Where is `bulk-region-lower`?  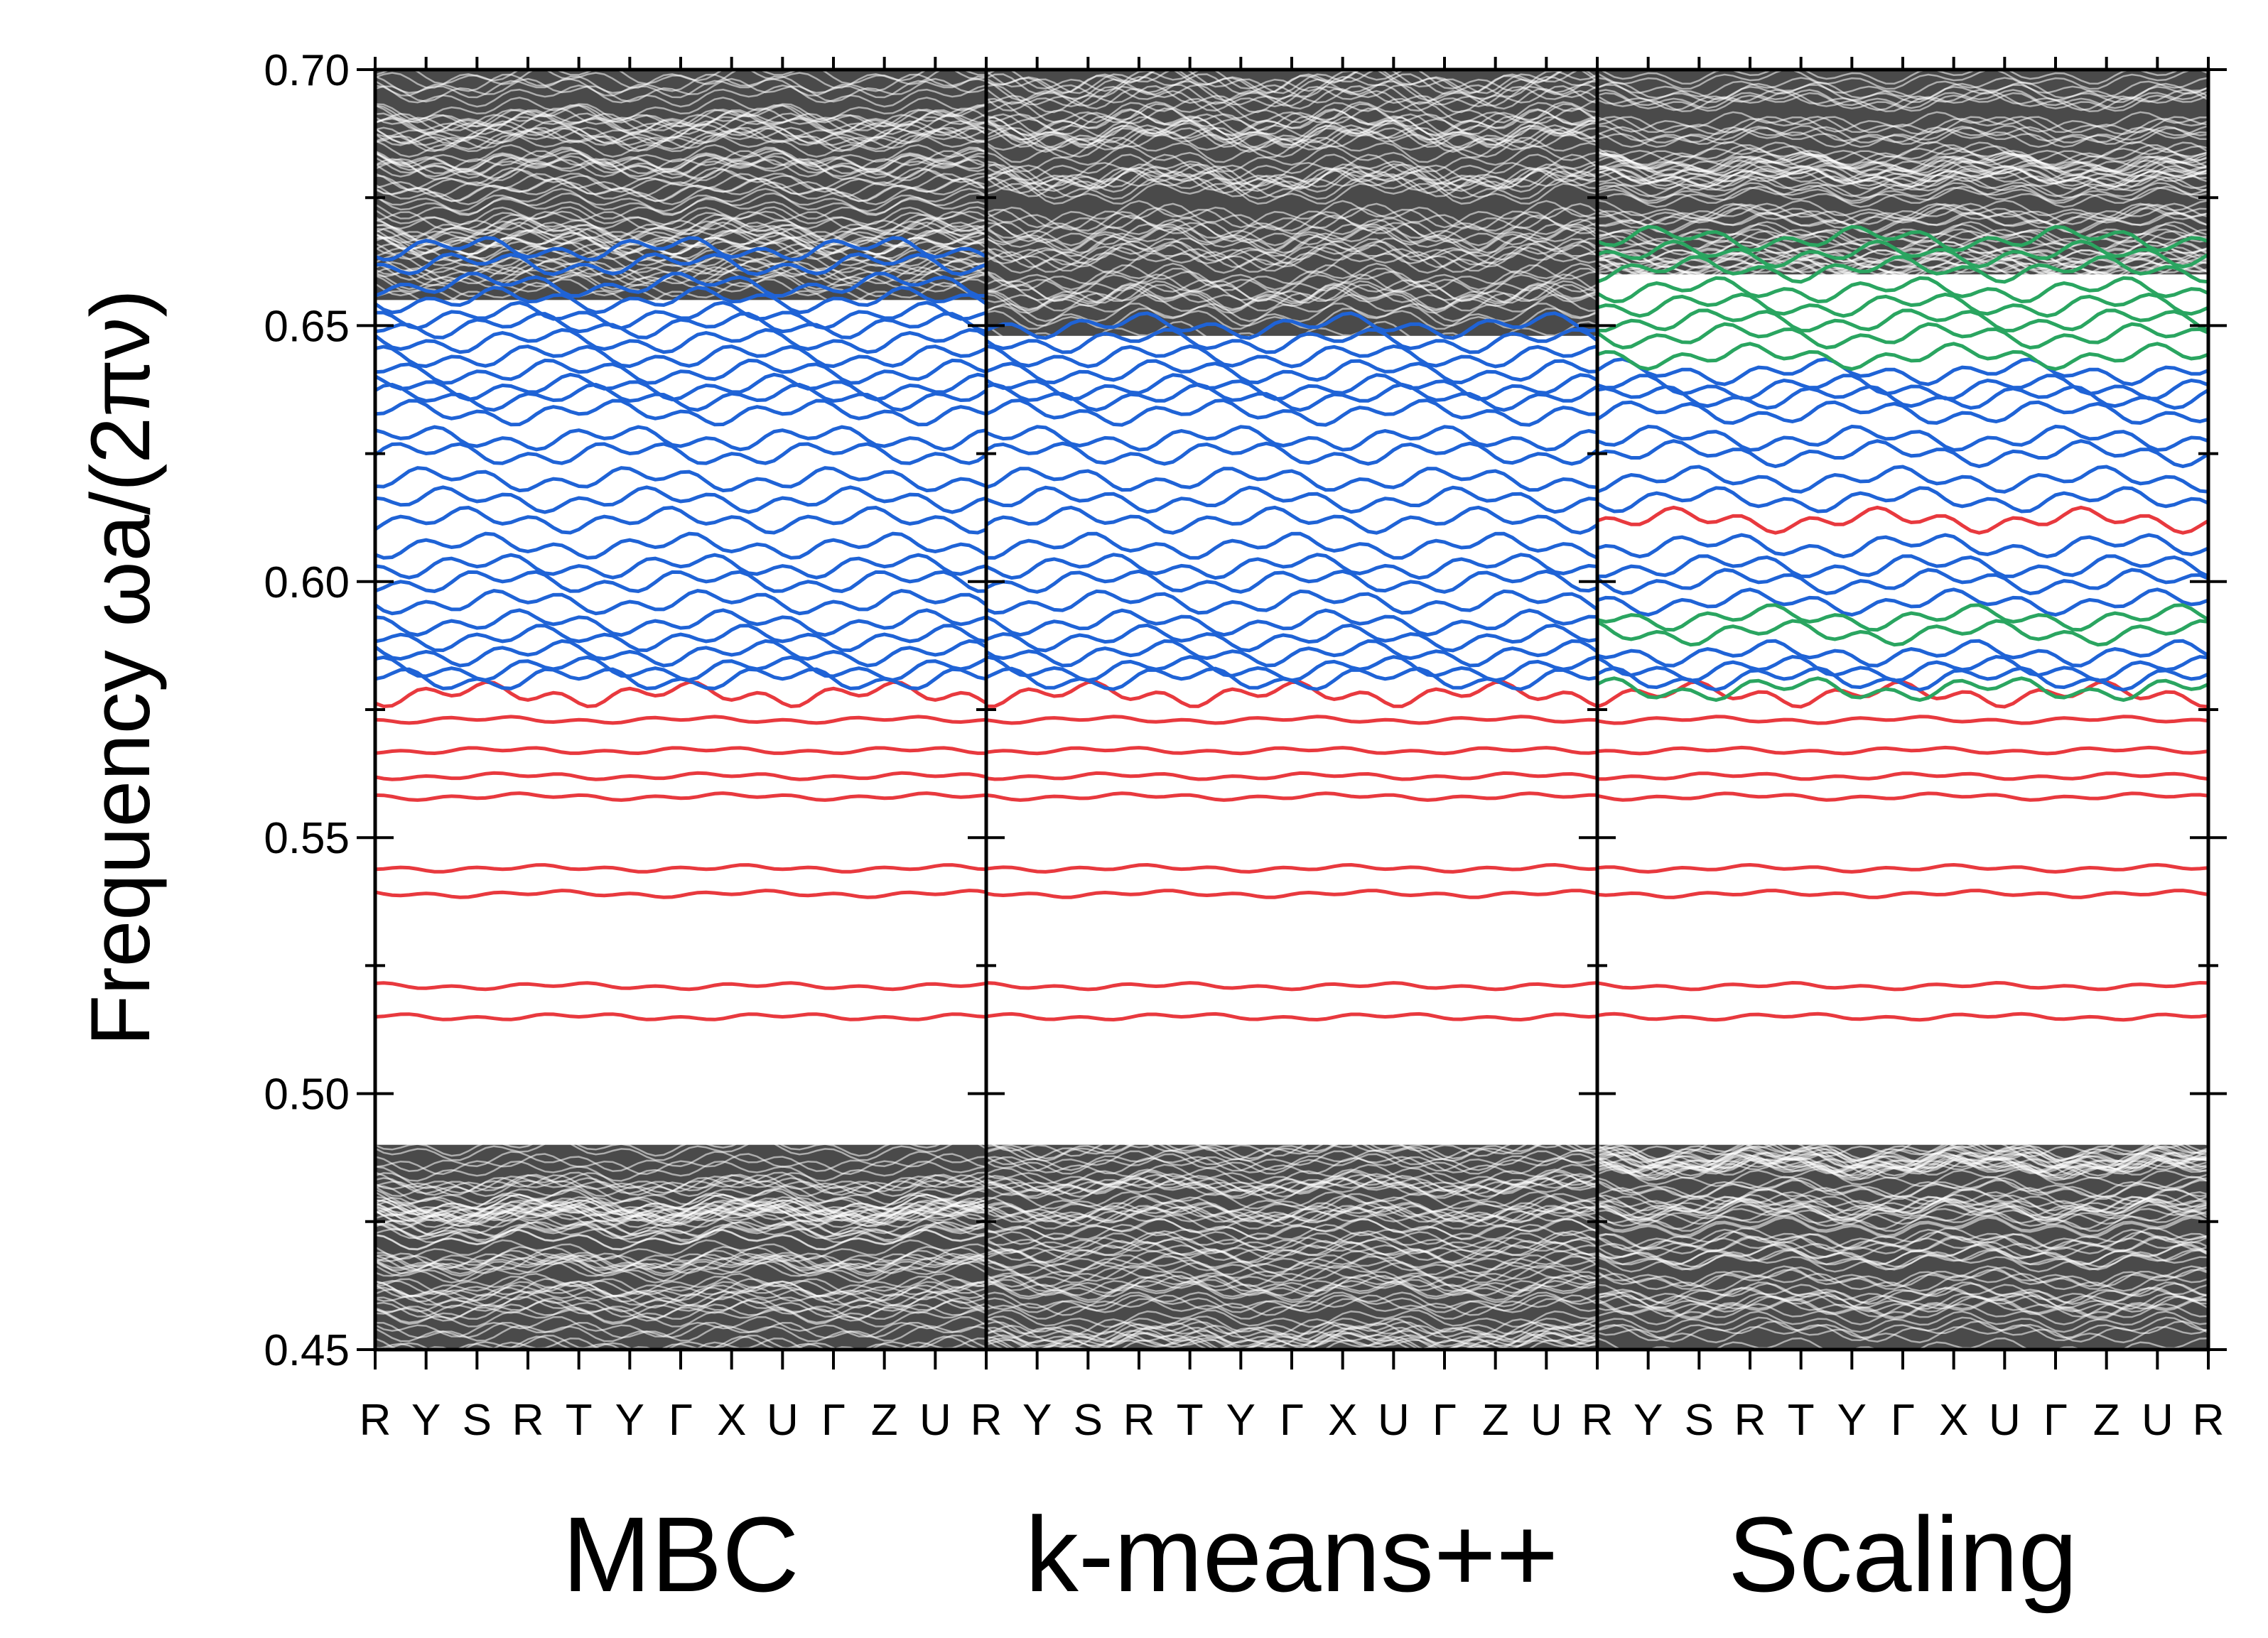 bulk-region-lower is located at coordinates (680, 1247).